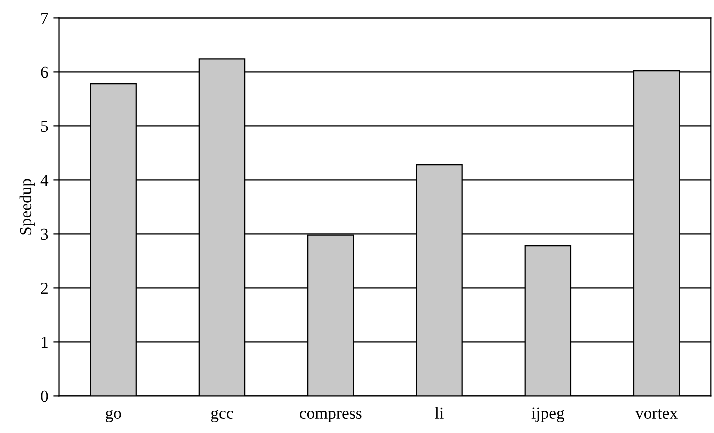  I want to click on y-tick-label: 0, so click(44, 396).